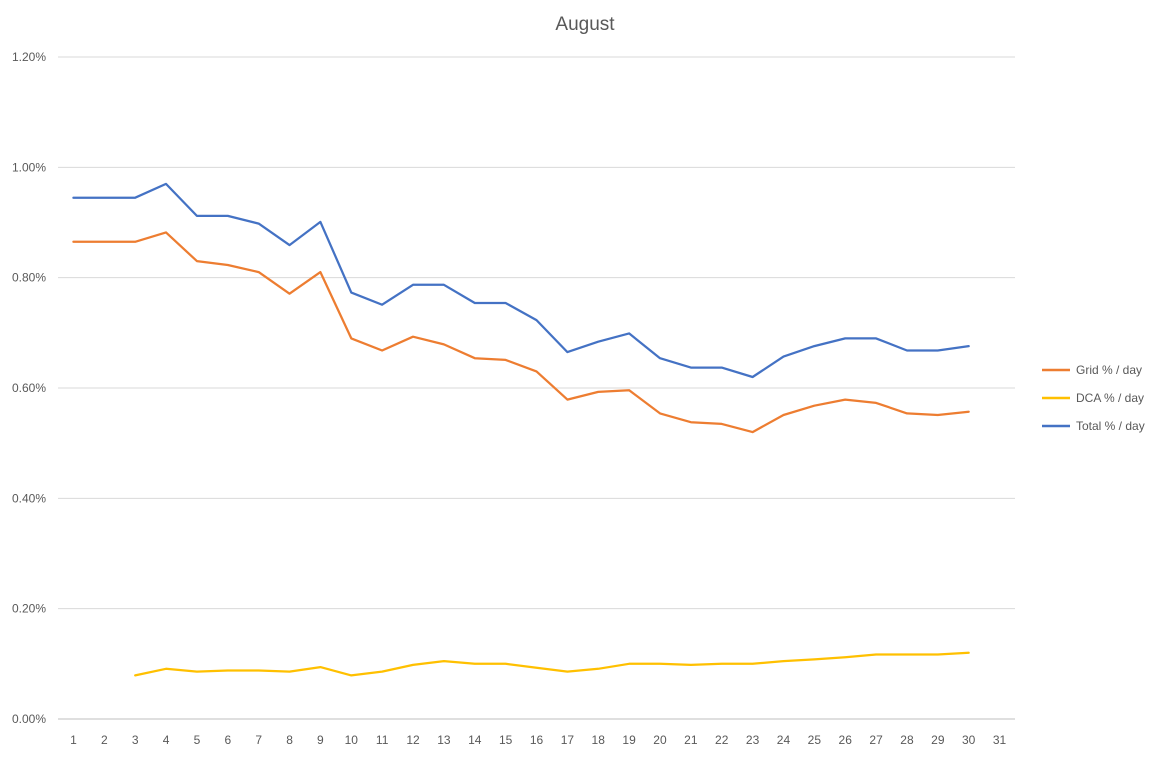  What do you see at coordinates (29, 57) in the screenshot?
I see `y-tick-label: 1.20%` at bounding box center [29, 57].